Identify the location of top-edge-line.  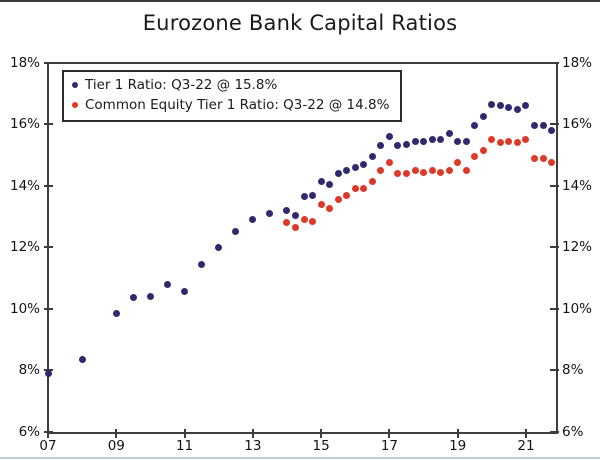
(300, 1).